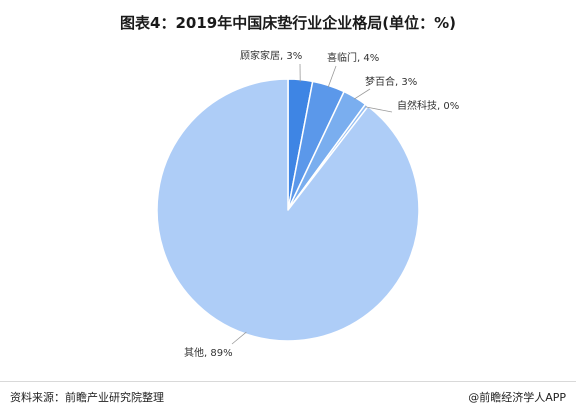  Describe the element at coordinates (288, 381) in the screenshot. I see `footer-divider` at that location.